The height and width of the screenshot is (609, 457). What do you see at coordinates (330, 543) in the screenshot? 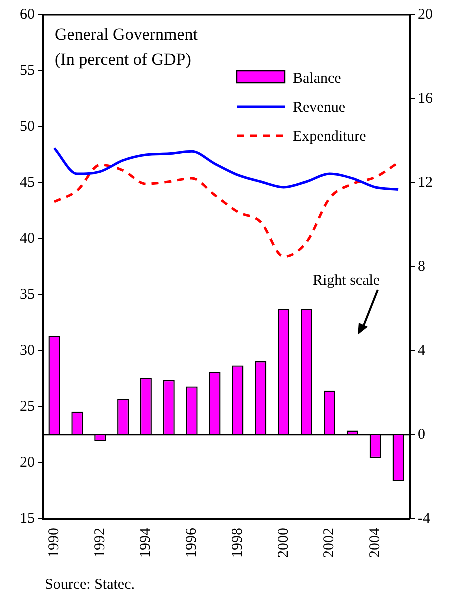
I see `x-tick-label: 2002` at bounding box center [330, 543].